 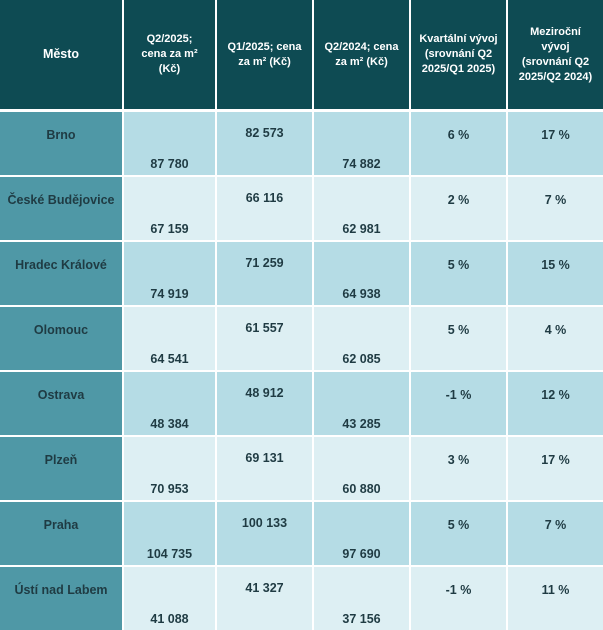 I want to click on cell-q2-2025: 67 159, so click(x=170, y=209).